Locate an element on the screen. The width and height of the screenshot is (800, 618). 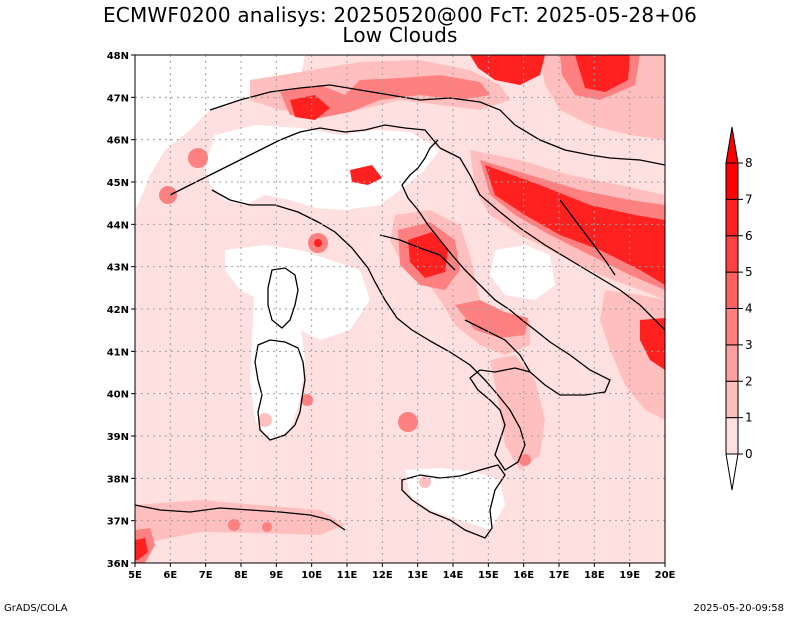
level6-alps-west is located at coordinates (310, 107).